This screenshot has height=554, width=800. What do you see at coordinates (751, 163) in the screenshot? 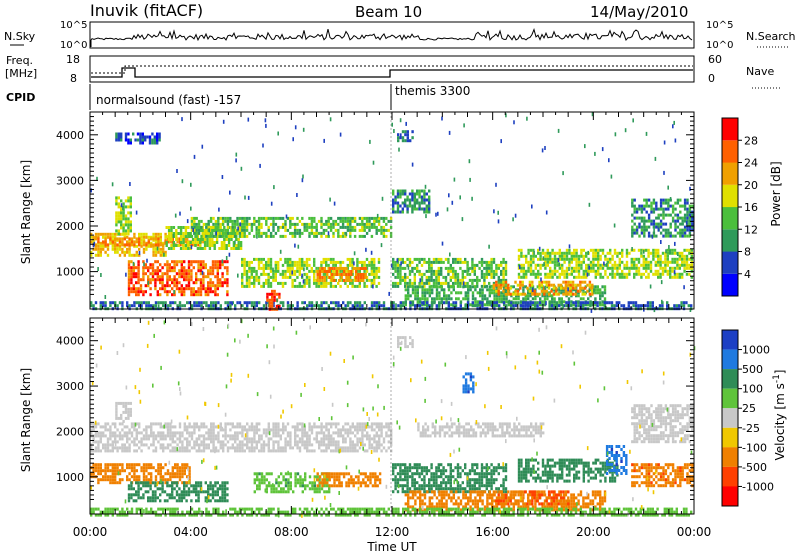
I see `colorbar-tick-label: 24` at bounding box center [751, 163].